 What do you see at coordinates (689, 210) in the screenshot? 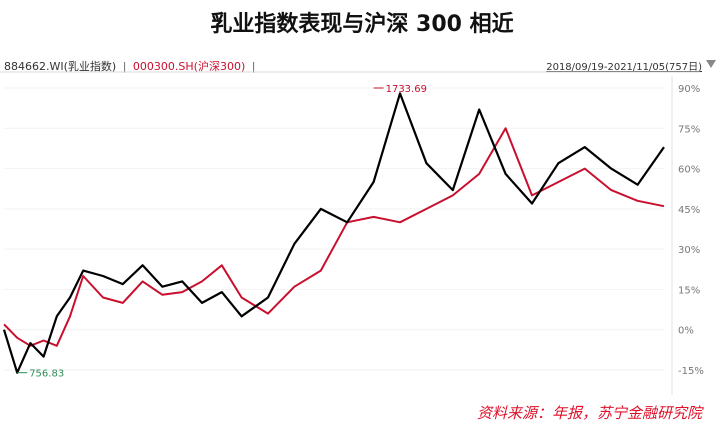
I see `y-tick-label: 45%` at bounding box center [689, 210].